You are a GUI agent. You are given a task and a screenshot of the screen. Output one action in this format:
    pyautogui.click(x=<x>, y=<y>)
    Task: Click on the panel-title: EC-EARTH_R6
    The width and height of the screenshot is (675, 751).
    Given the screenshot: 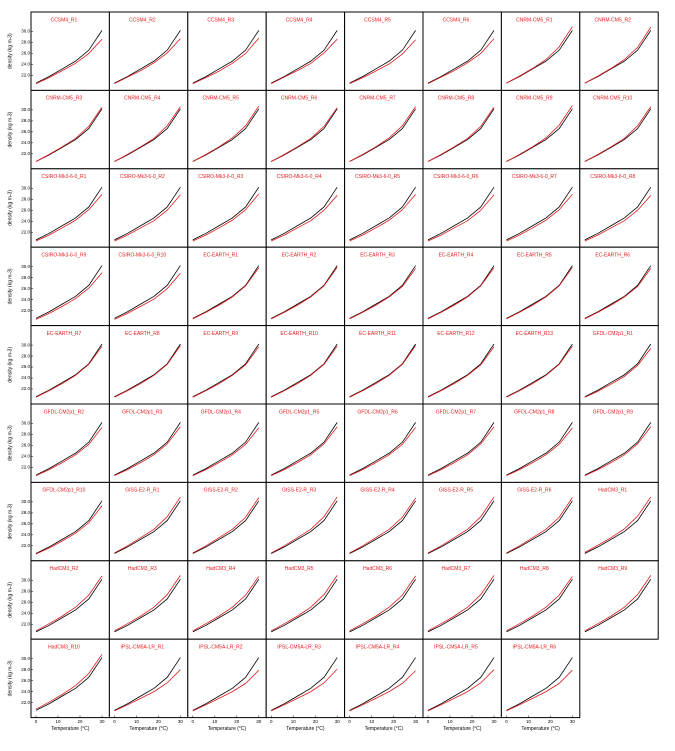 What is the action you would take?
    pyautogui.click(x=612, y=256)
    